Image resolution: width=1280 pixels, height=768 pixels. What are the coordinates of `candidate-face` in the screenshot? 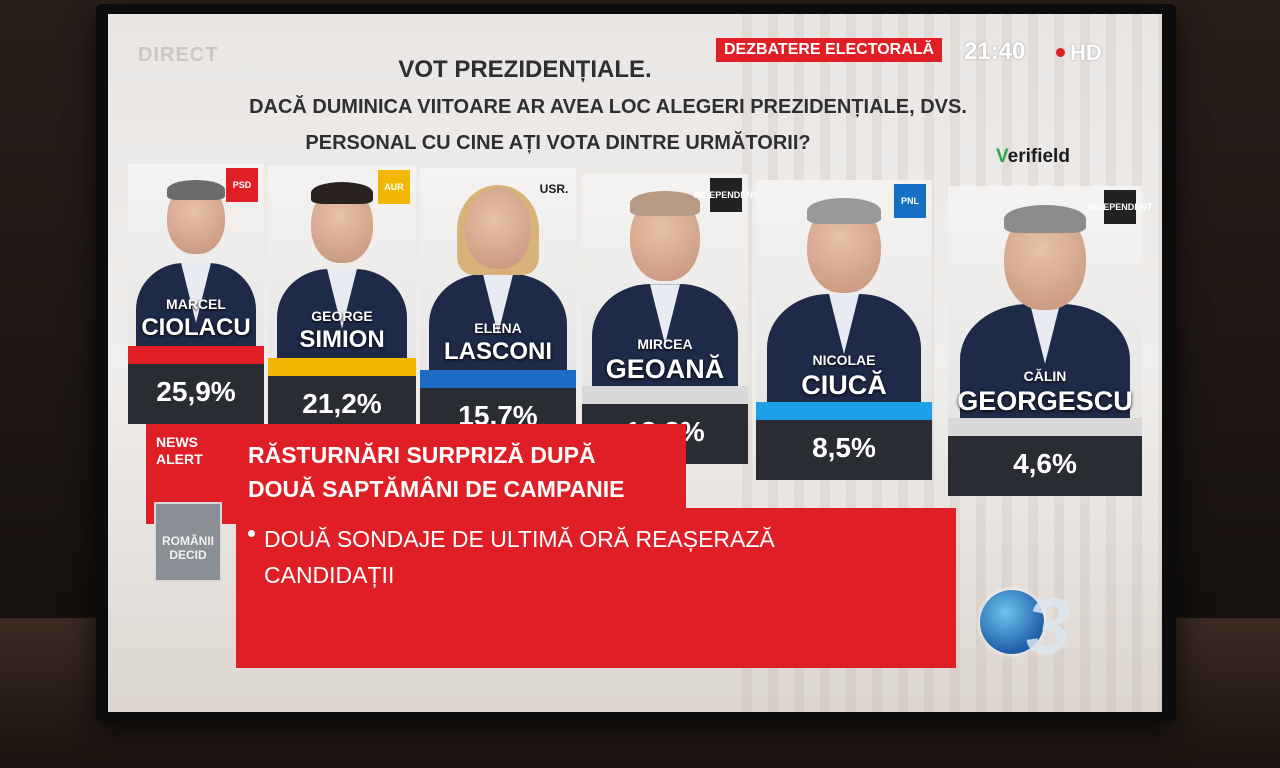 It's located at (498, 228).